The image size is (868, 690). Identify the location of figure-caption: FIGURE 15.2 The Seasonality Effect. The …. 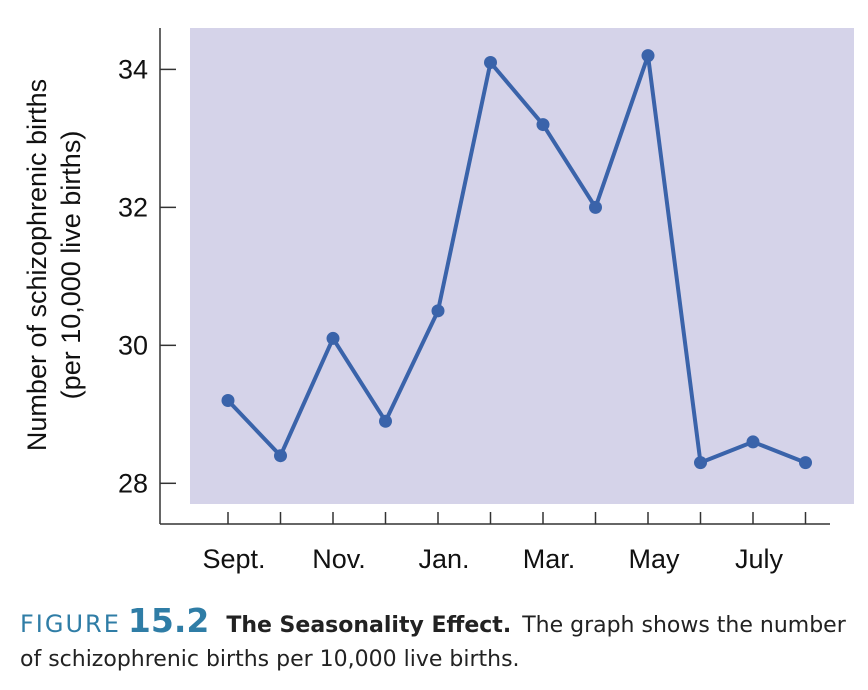
(435, 640).